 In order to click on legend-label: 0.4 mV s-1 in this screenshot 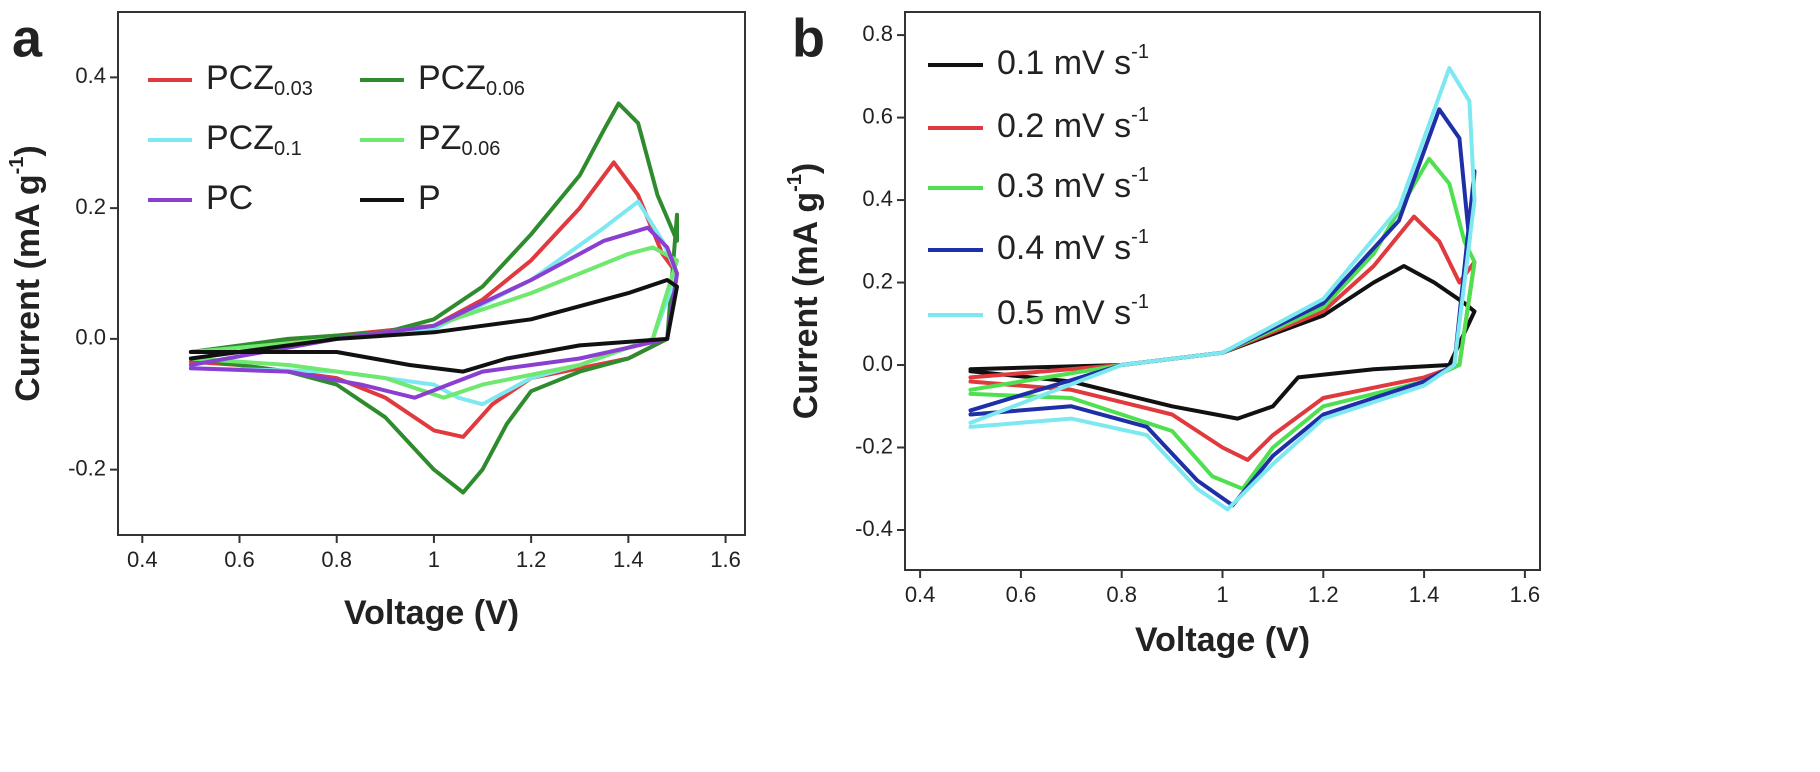, I will do `click(1073, 246)`.